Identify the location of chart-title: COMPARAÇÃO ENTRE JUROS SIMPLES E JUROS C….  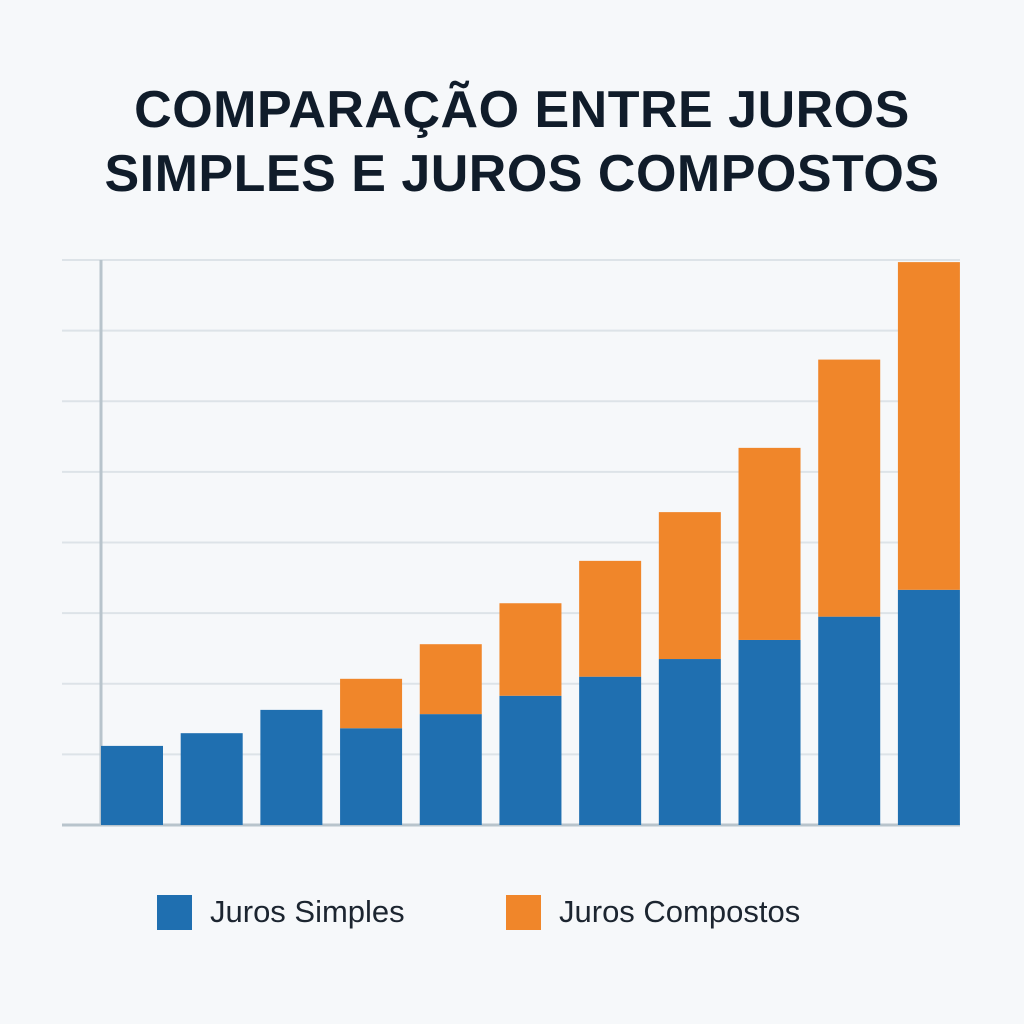
(522, 142).